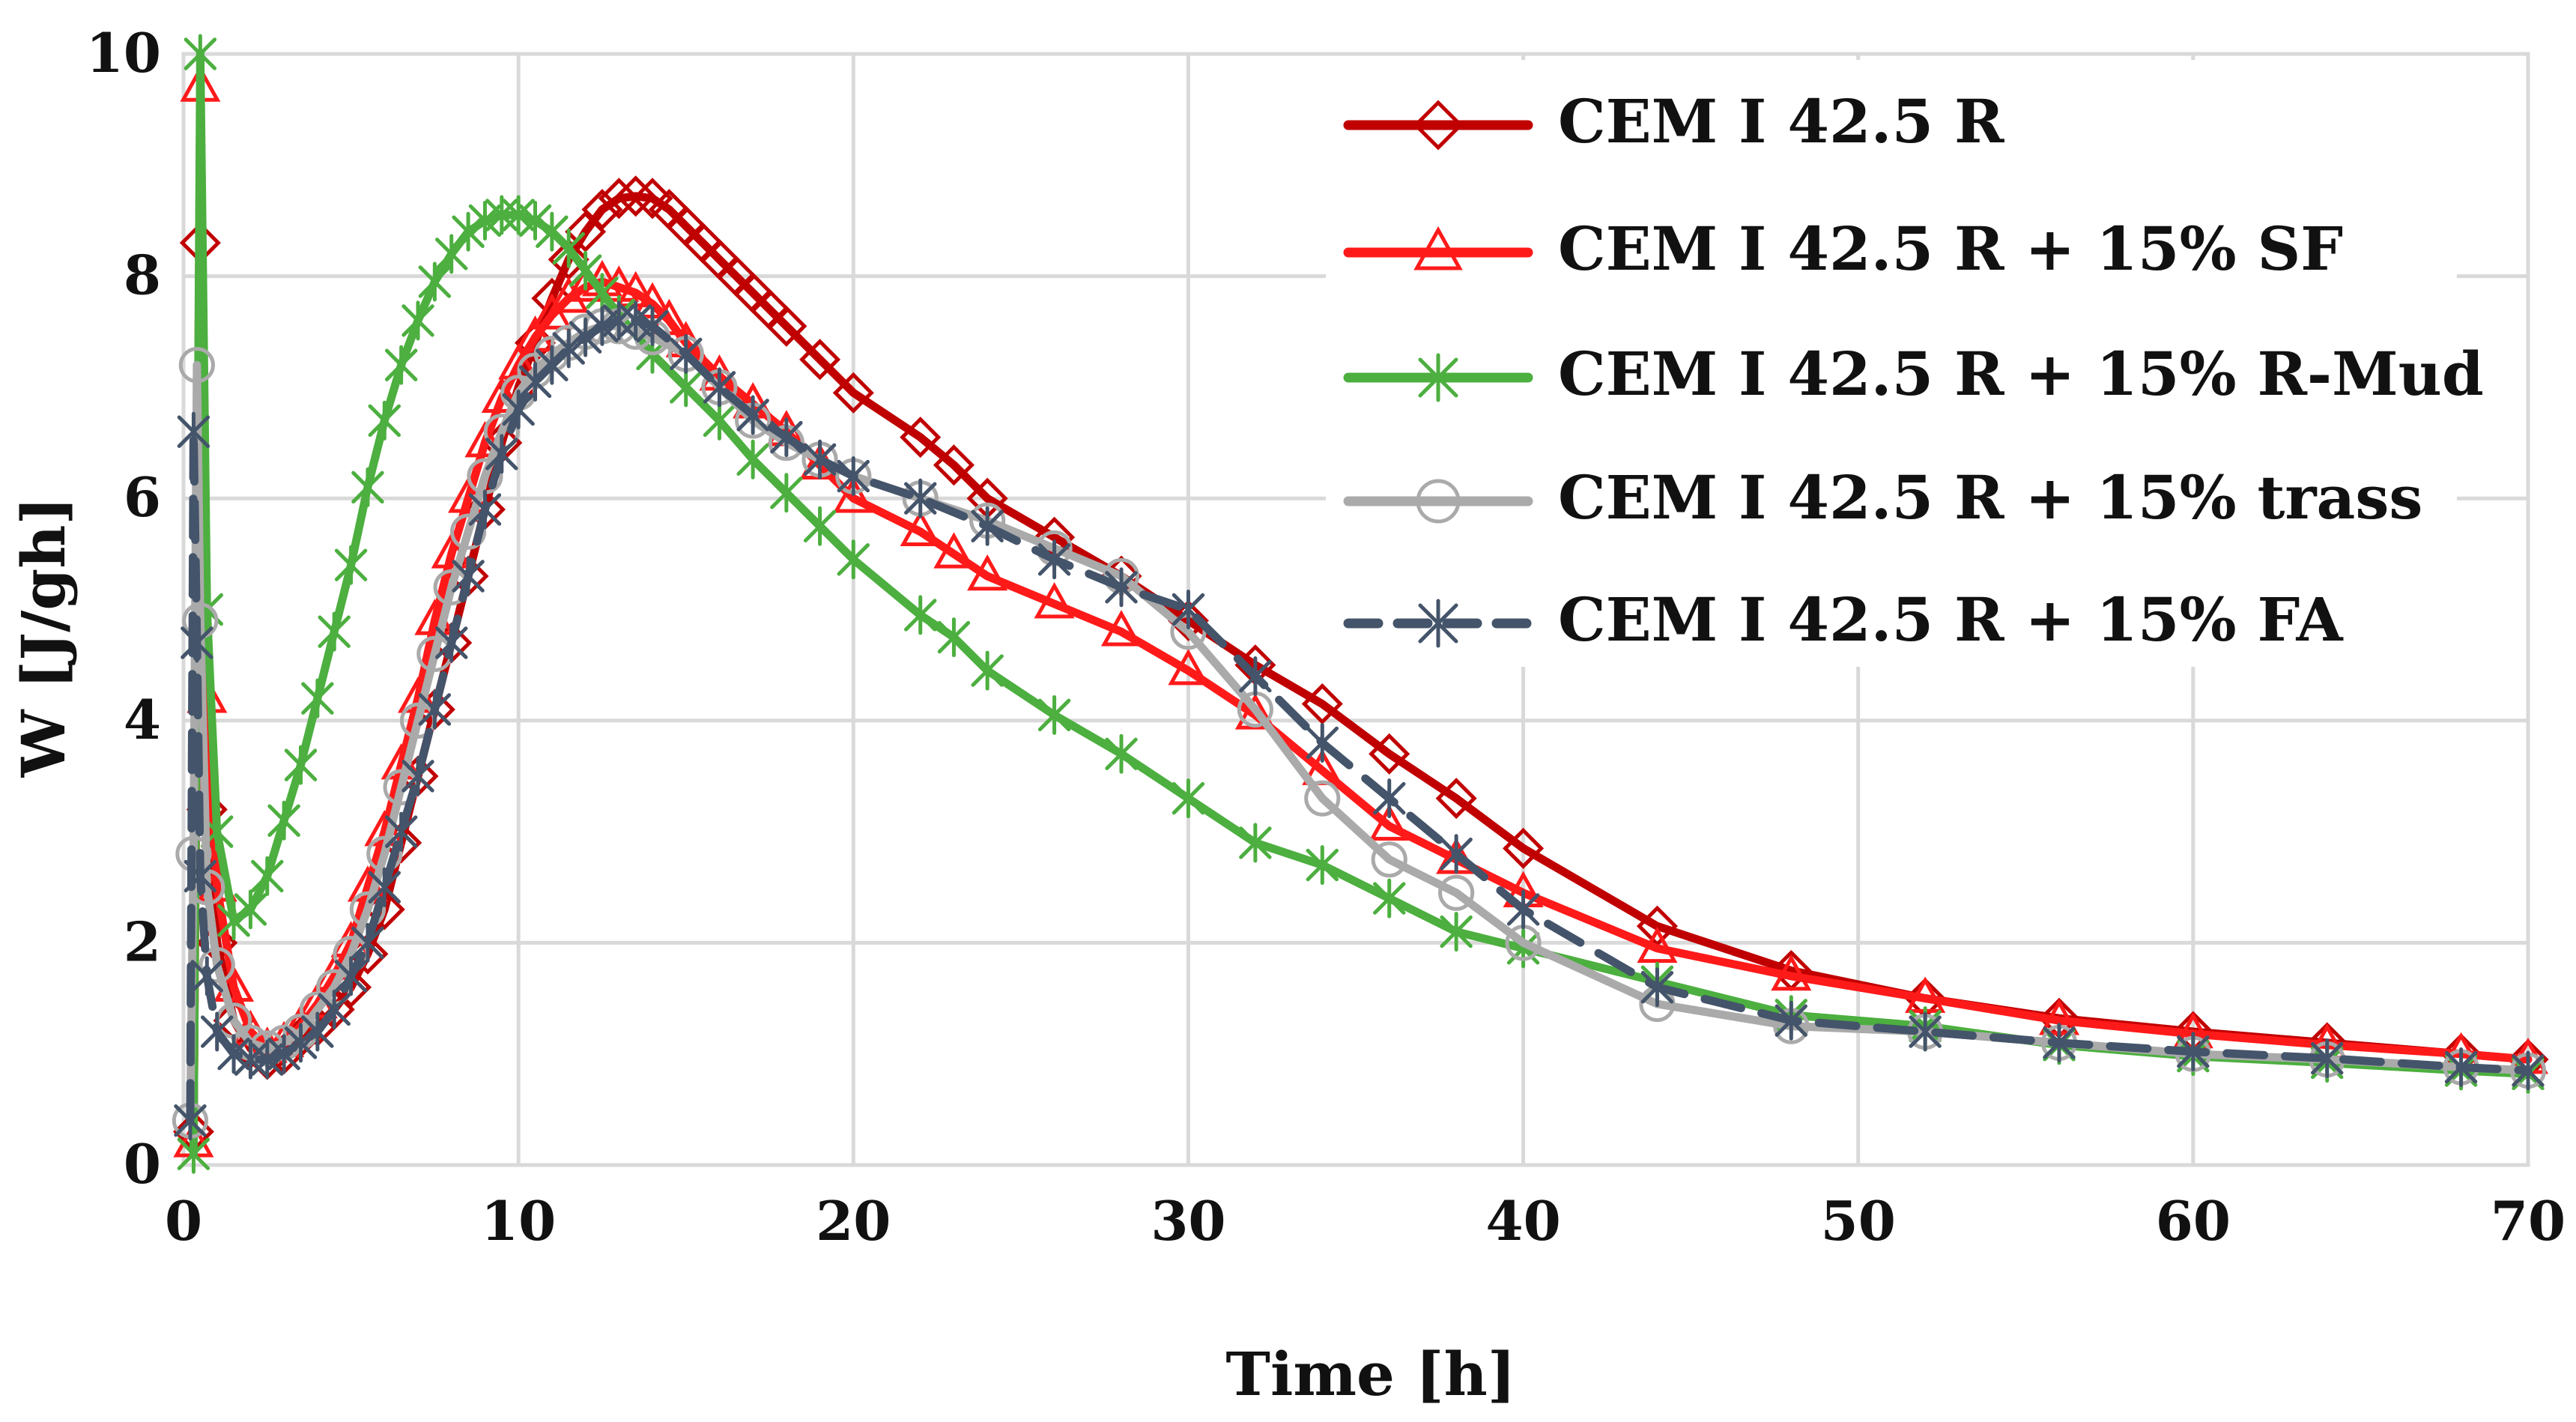 This screenshot has height=1422, width=2576. I want to click on legend-label: CEM I 42.5 R, so click(1781, 121).